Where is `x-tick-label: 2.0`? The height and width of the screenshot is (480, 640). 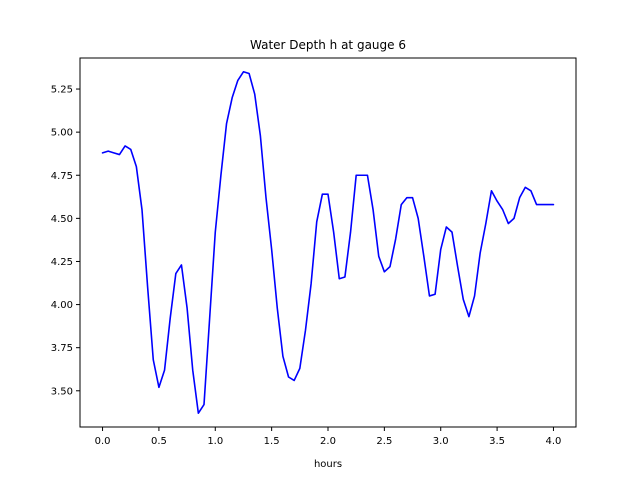 x-tick-label: 2.0 is located at coordinates (328, 441).